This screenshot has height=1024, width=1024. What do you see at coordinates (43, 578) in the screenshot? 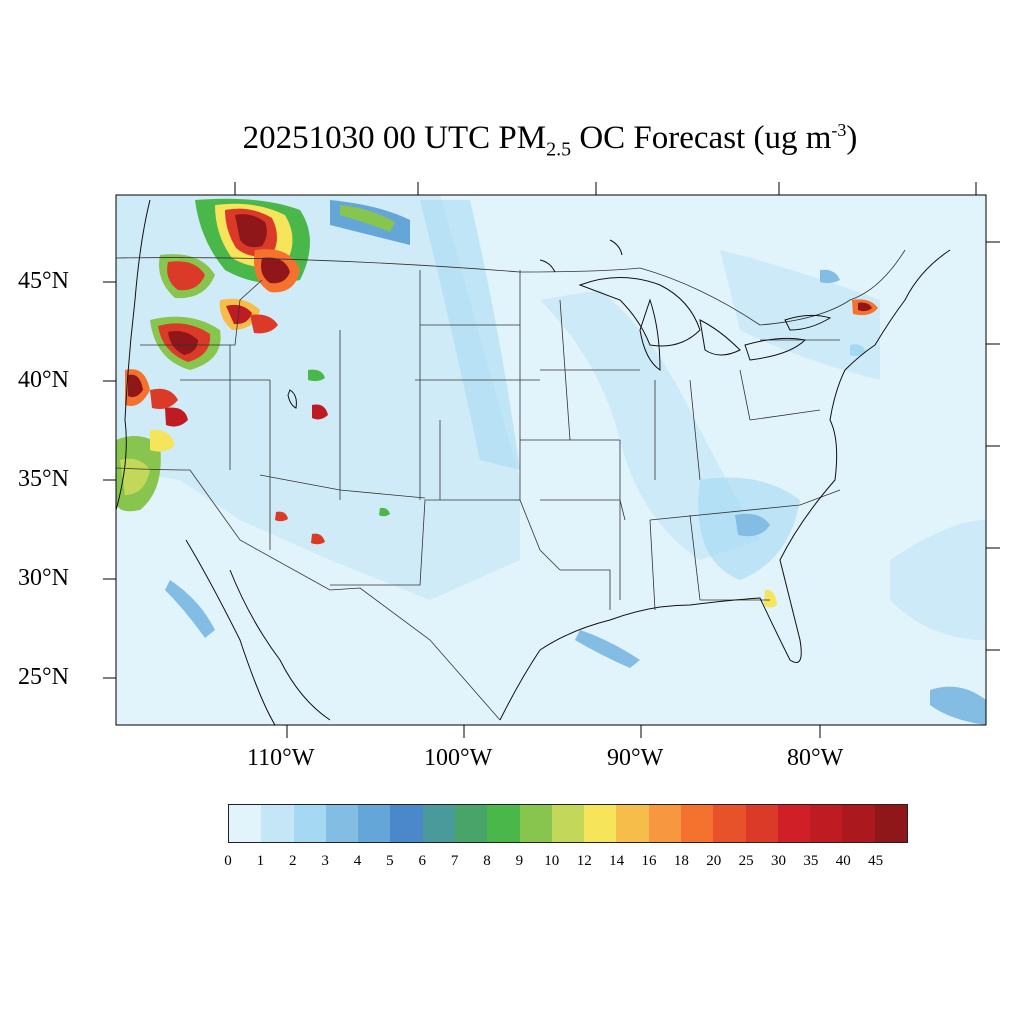
I see `lat-label-30: 30°N` at bounding box center [43, 578].